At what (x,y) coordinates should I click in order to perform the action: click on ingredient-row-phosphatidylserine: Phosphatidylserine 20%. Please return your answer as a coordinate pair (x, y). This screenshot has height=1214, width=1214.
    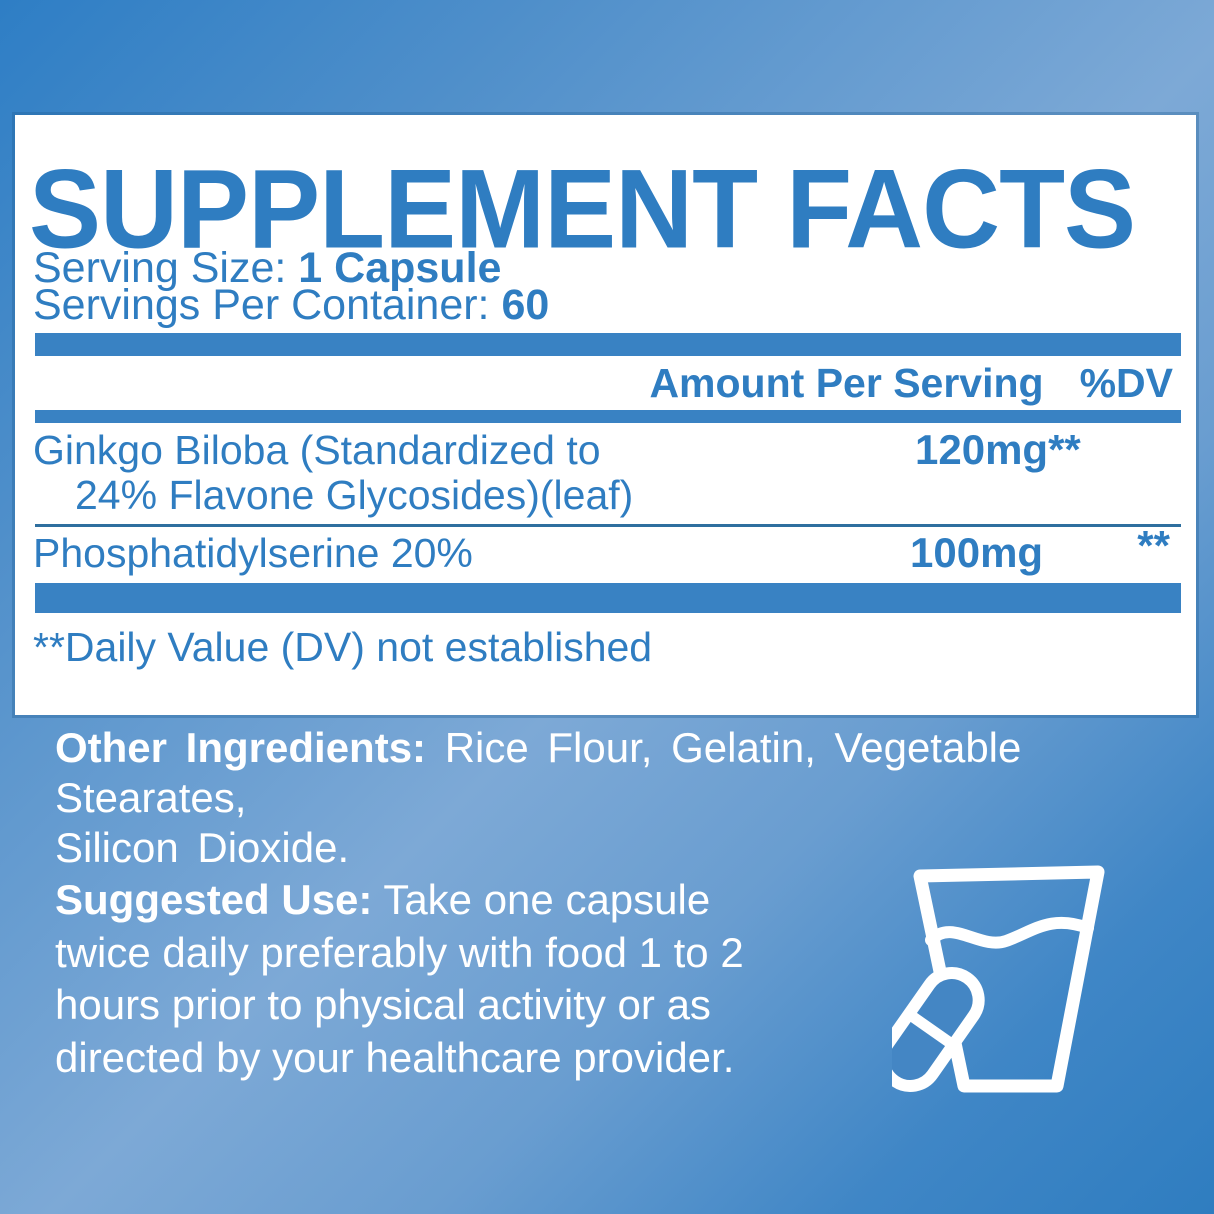
    Looking at the image, I should click on (253, 553).